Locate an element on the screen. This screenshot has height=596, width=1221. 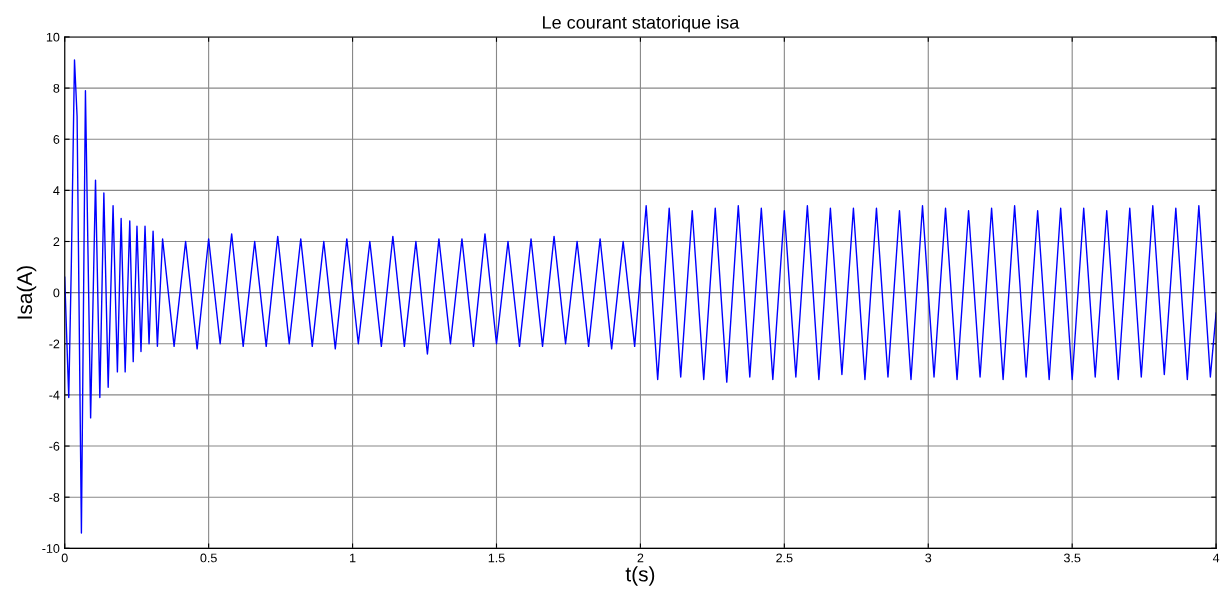
x-tick-label: 0 is located at coordinates (64, 558).